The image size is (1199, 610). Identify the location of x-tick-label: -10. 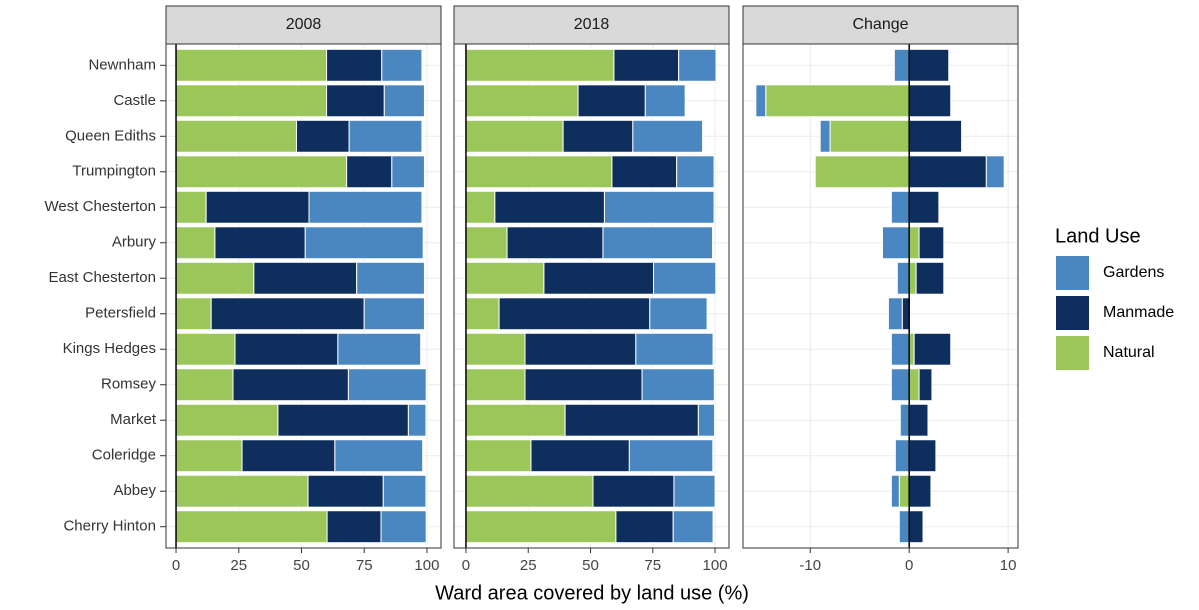
(810, 565).